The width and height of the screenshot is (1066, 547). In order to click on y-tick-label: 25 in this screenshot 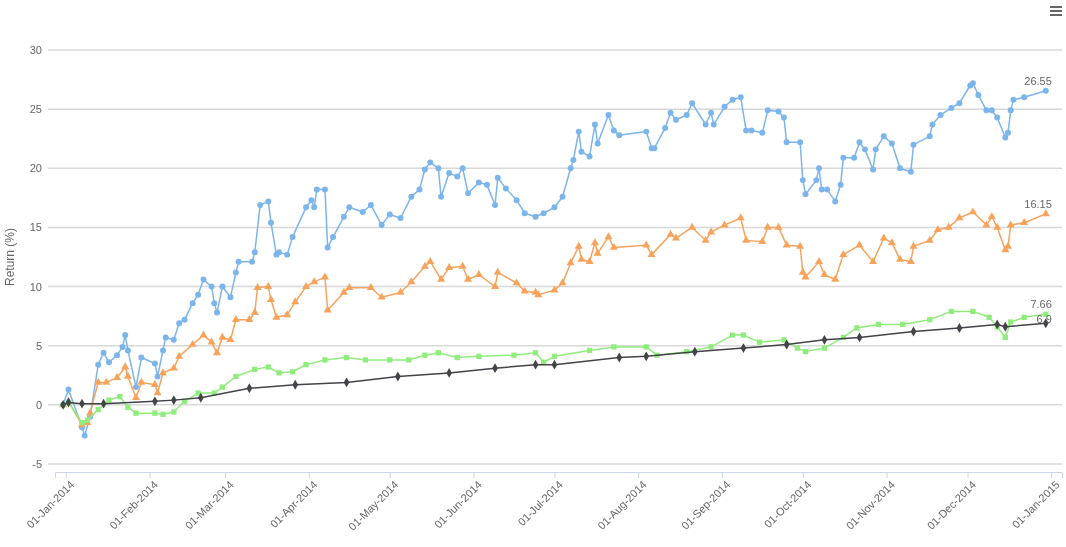, I will do `click(35, 109)`.